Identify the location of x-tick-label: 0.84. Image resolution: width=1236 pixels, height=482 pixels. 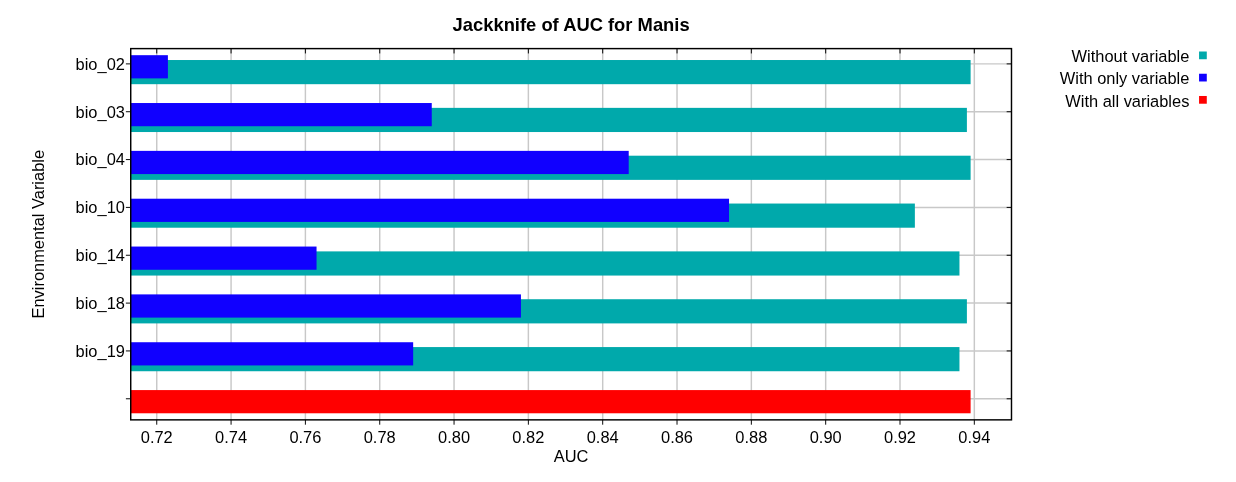
(602, 437).